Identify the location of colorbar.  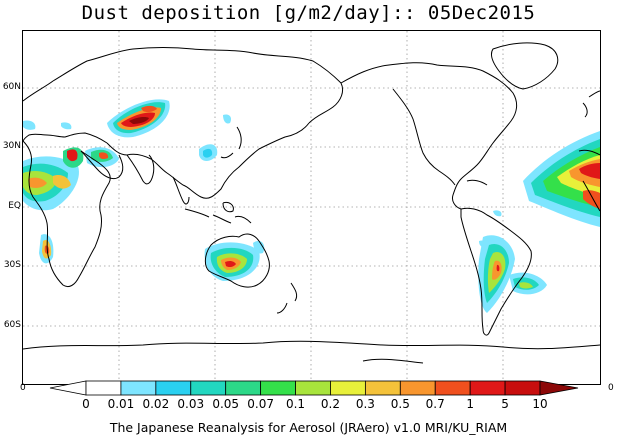
(314, 388).